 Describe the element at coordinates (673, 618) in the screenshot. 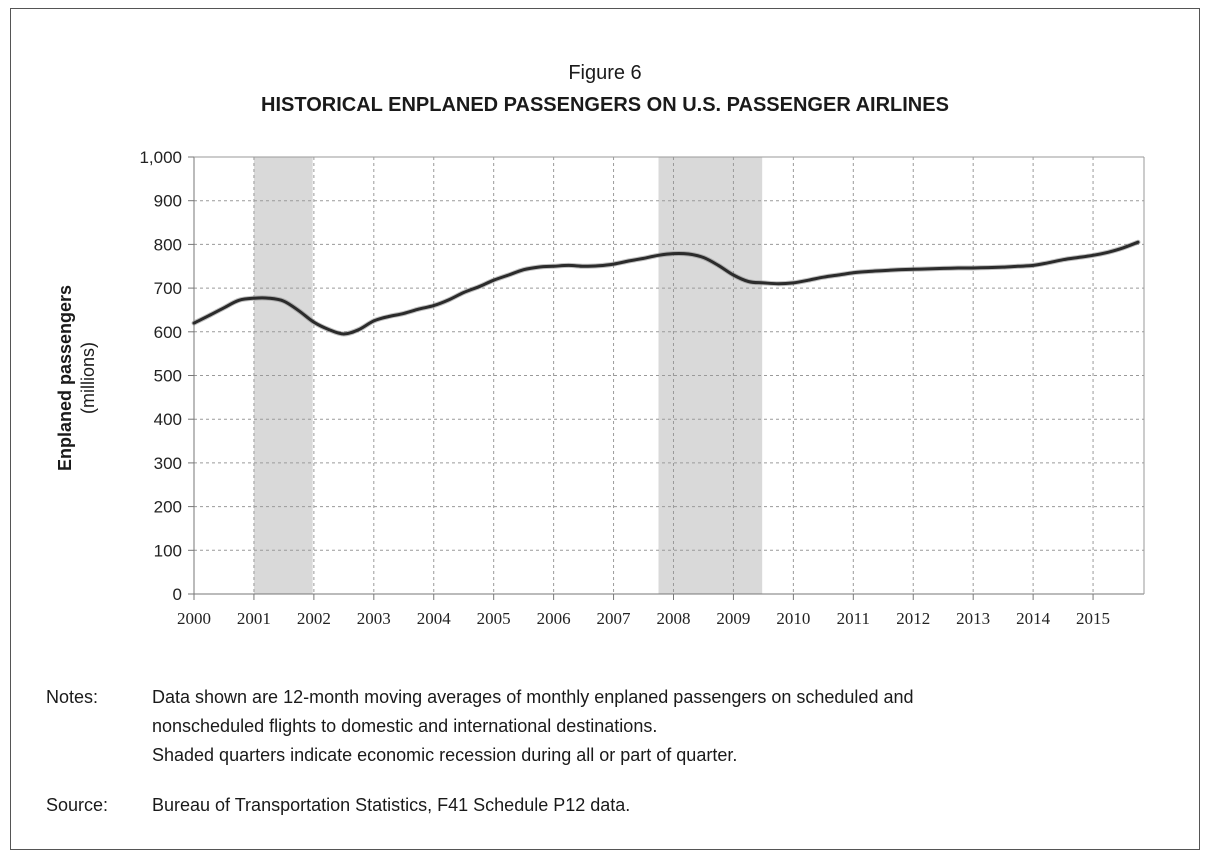

I see `x-tick-label-2008: 2008` at that location.